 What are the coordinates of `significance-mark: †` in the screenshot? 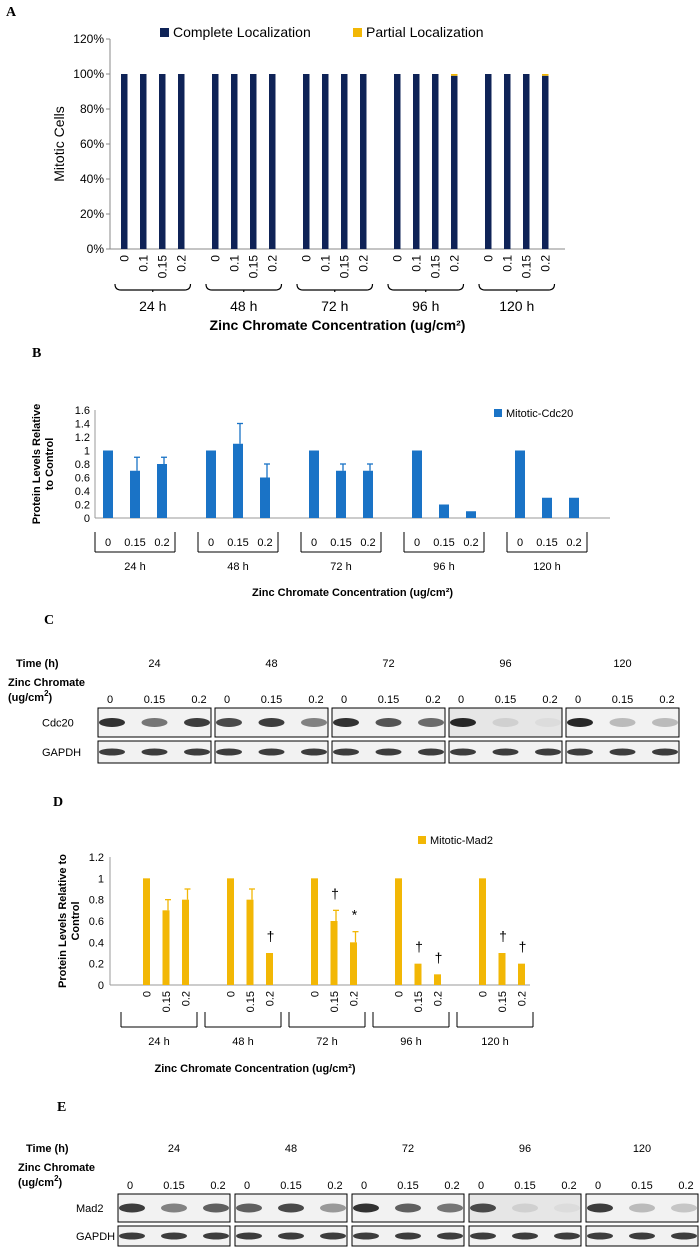 It's located at (271, 936).